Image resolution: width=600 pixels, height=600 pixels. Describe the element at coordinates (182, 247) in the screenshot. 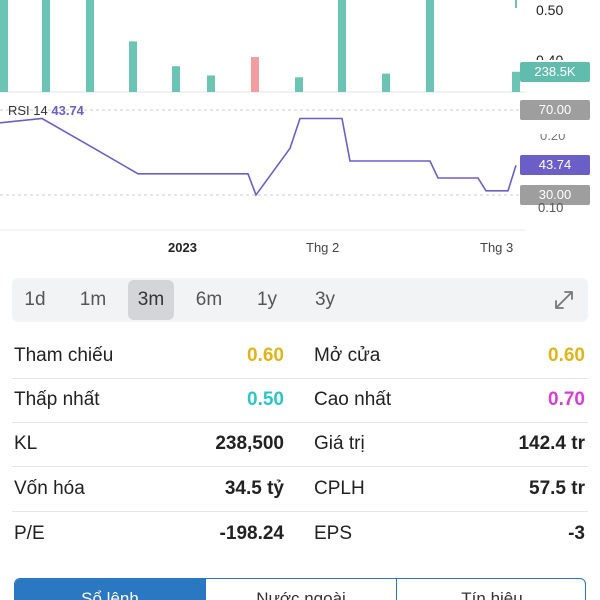

I see `time-label-2023: 2023` at that location.